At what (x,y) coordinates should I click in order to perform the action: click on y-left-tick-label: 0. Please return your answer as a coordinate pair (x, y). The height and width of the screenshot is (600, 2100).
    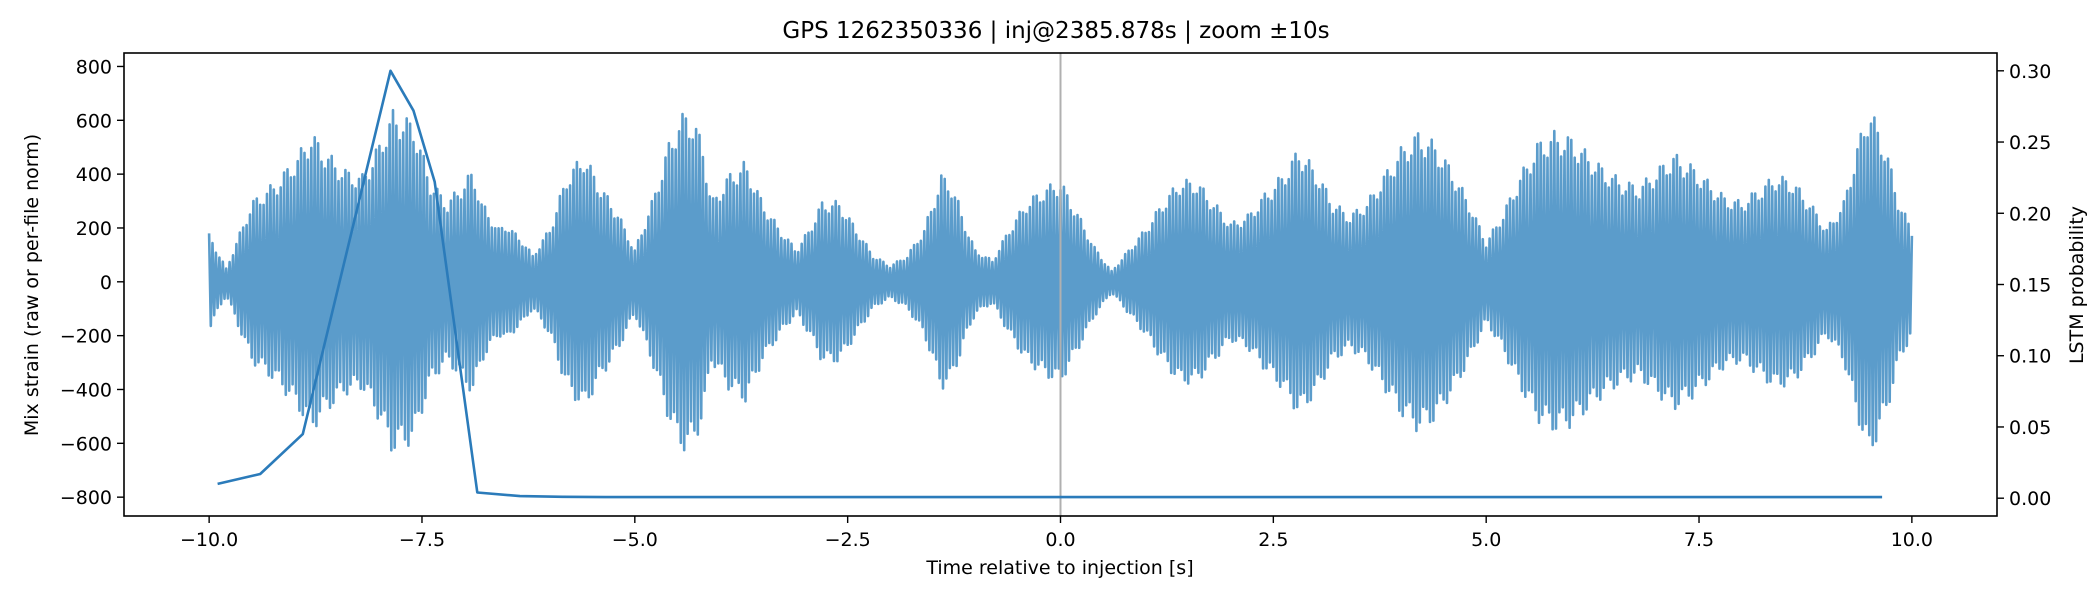
    Looking at the image, I should click on (106, 283).